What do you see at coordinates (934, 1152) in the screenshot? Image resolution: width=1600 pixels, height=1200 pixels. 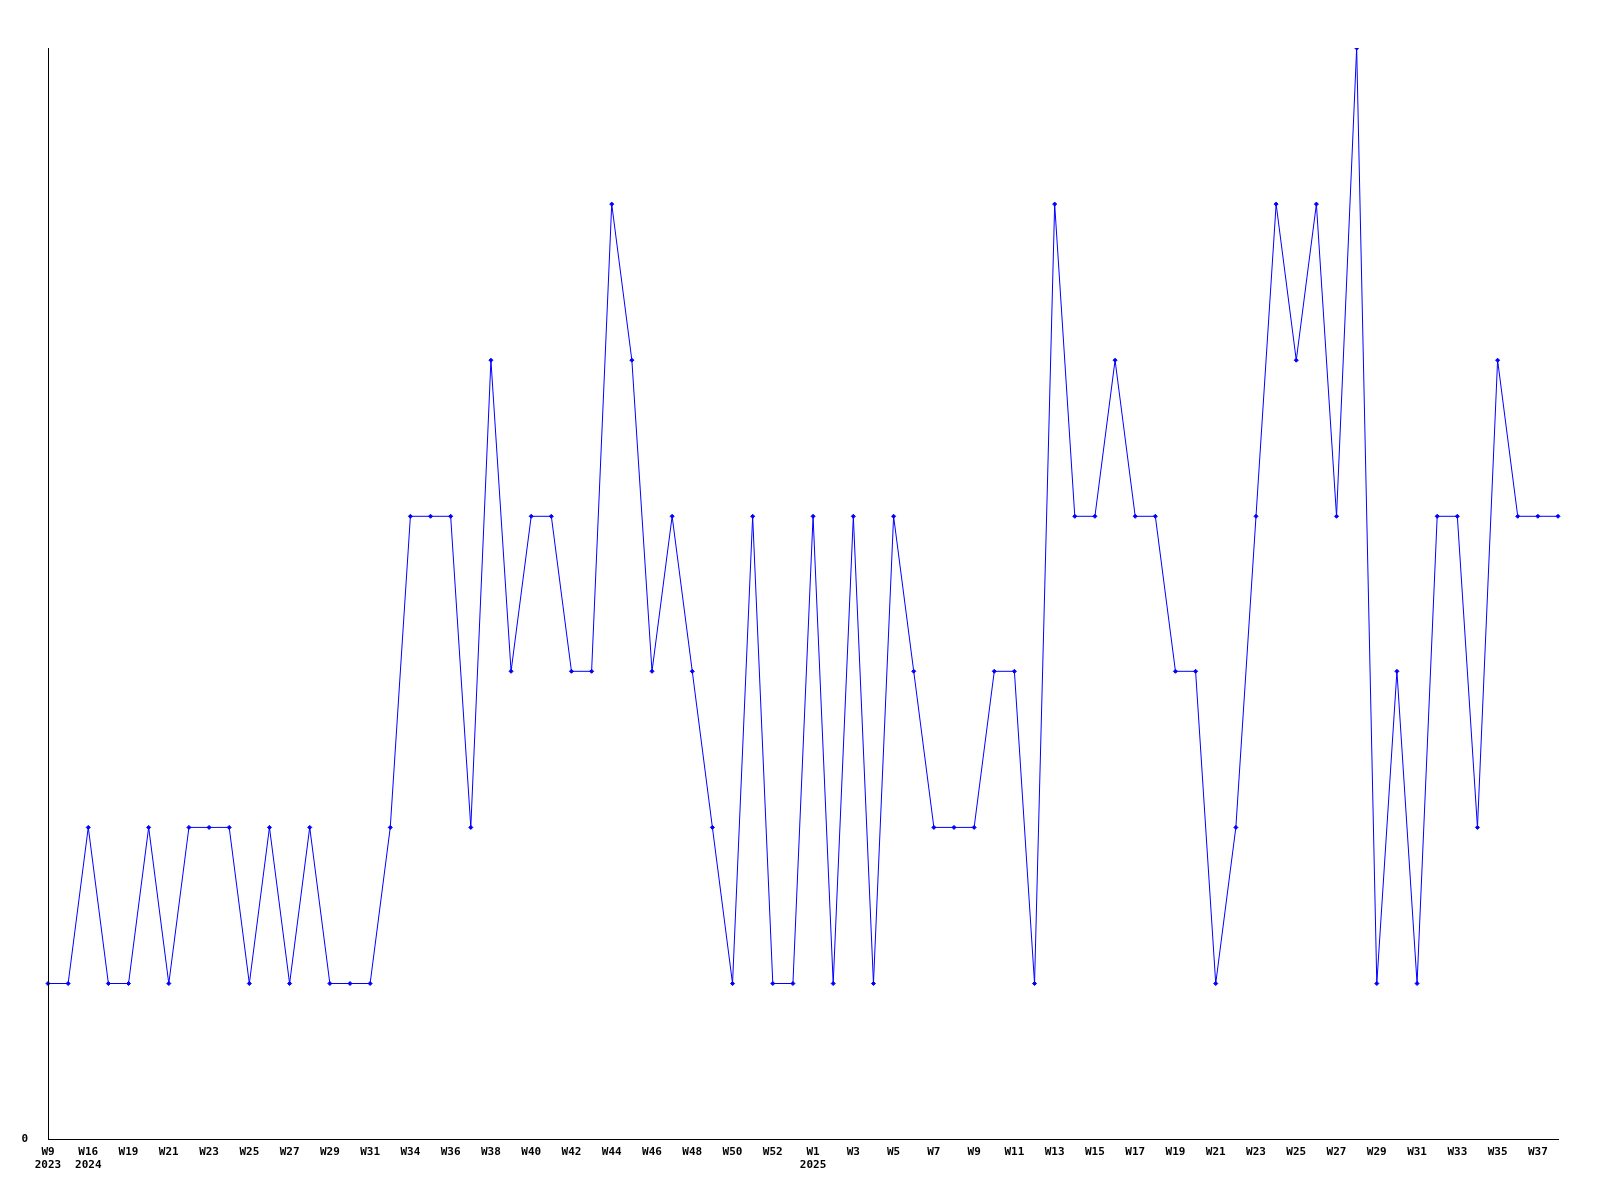 I see `x-tick-label: W7` at bounding box center [934, 1152].